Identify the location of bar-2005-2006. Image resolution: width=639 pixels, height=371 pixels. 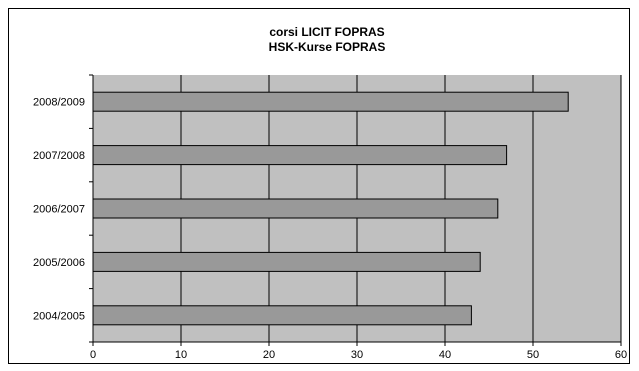
(286, 261).